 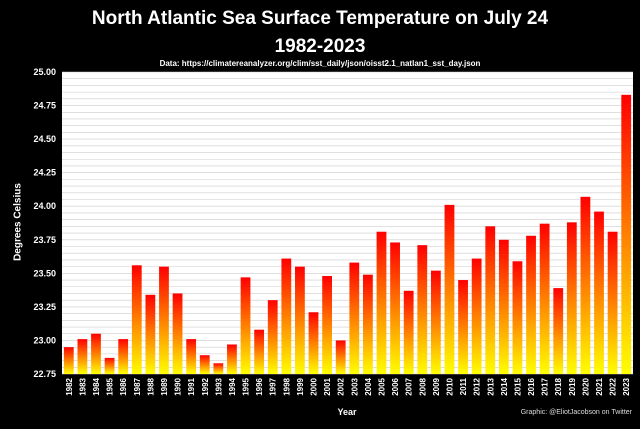 I want to click on bar-1987, so click(x=136, y=319).